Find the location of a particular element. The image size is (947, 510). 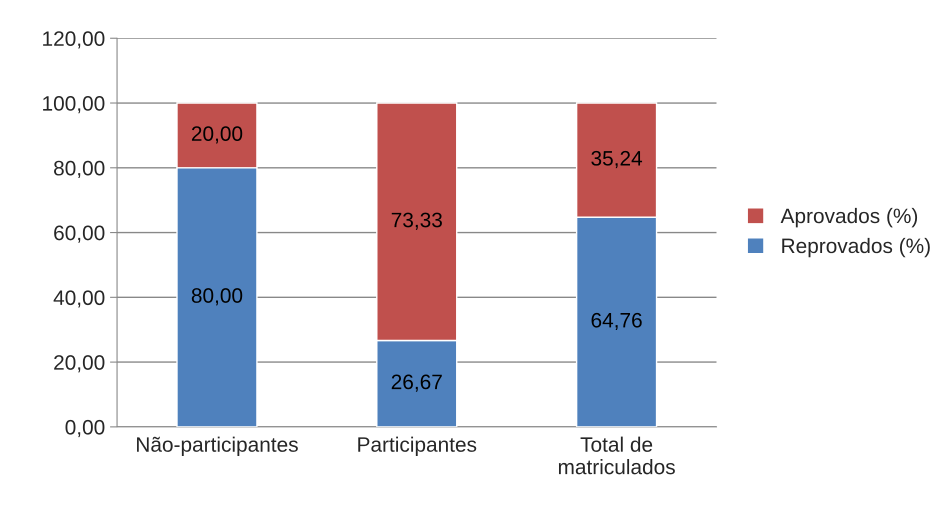

x-tick-label: Participantes is located at coordinates (417, 446).